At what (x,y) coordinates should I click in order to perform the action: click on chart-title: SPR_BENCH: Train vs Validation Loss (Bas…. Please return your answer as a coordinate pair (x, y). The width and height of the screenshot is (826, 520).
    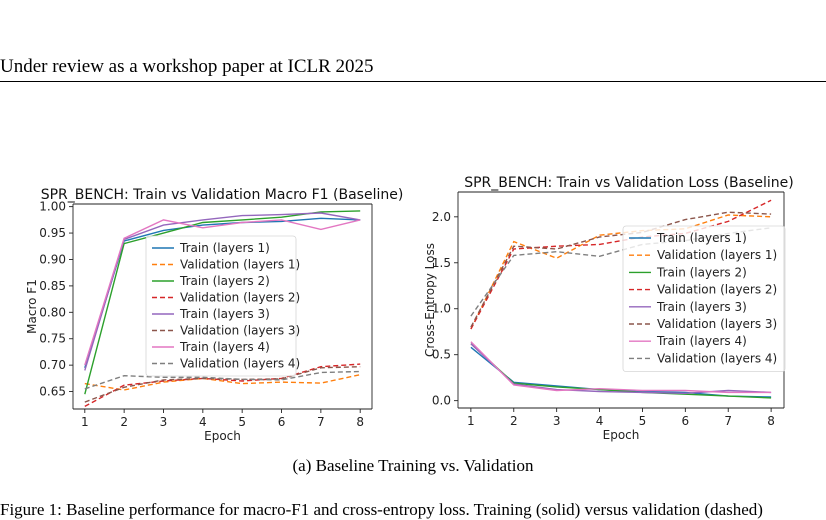
    Looking at the image, I should click on (629, 183).